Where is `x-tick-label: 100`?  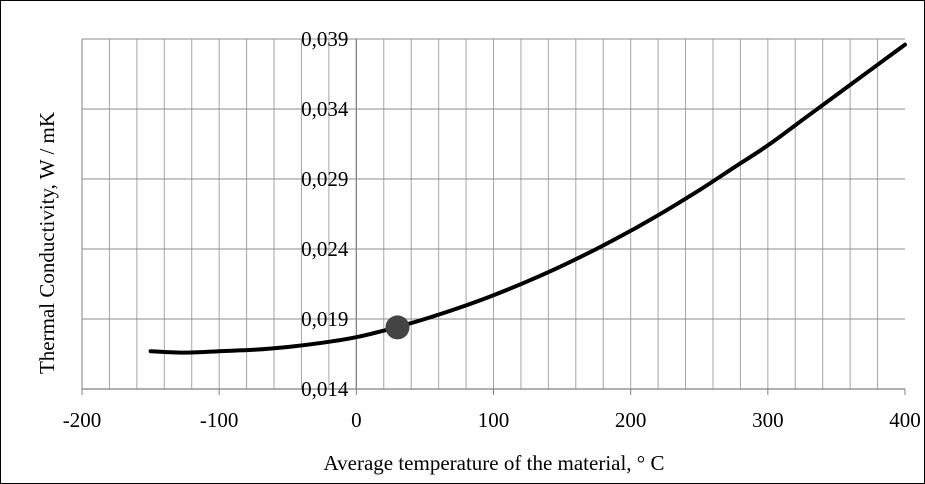 x-tick-label: 100 is located at coordinates (494, 420).